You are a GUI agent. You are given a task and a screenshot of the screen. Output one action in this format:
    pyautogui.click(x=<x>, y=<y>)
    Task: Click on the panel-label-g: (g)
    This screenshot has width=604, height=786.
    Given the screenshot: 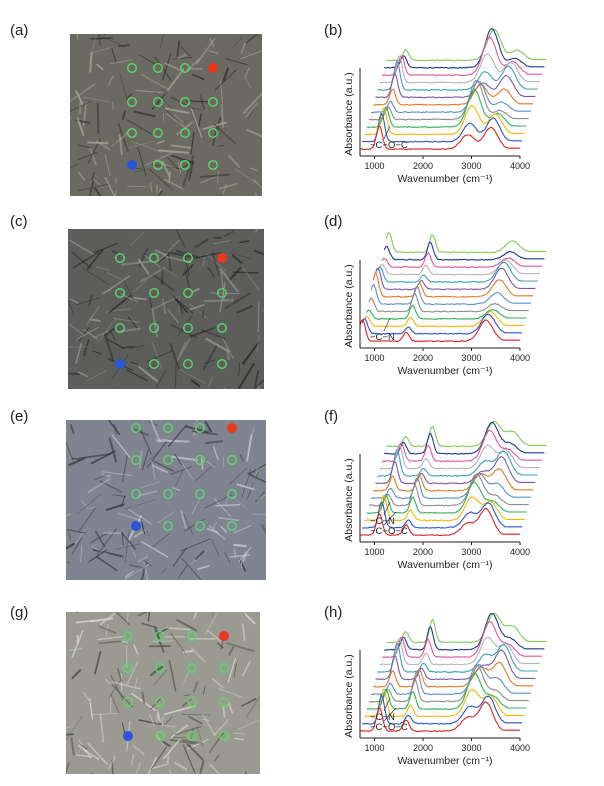 What is the action you would take?
    pyautogui.click(x=19, y=612)
    